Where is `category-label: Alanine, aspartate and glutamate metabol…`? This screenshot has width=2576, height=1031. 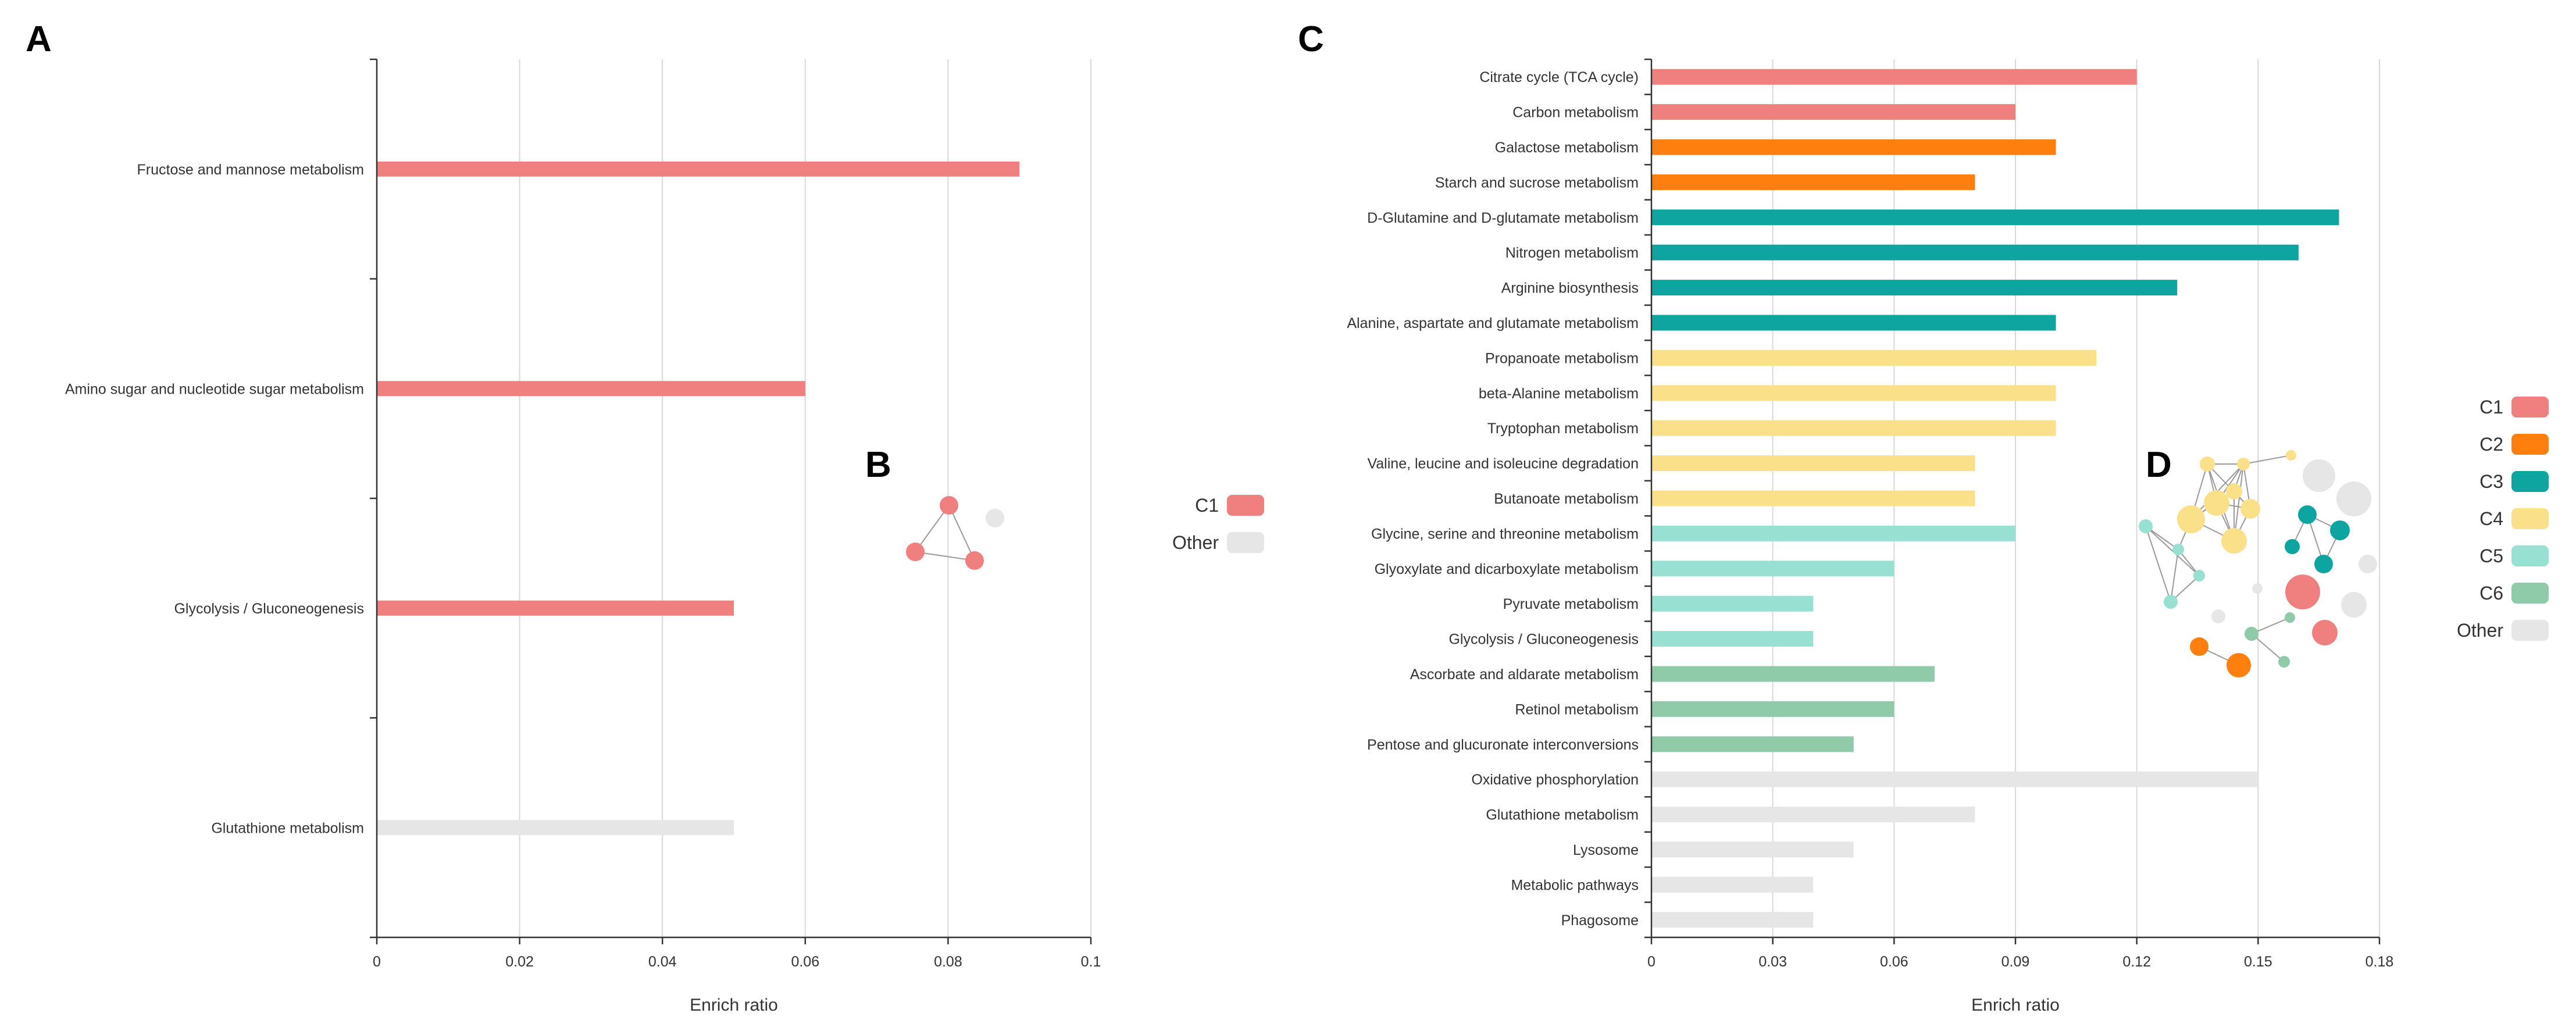
category-label: Alanine, aspartate and glutamate metabol… is located at coordinates (1493, 323).